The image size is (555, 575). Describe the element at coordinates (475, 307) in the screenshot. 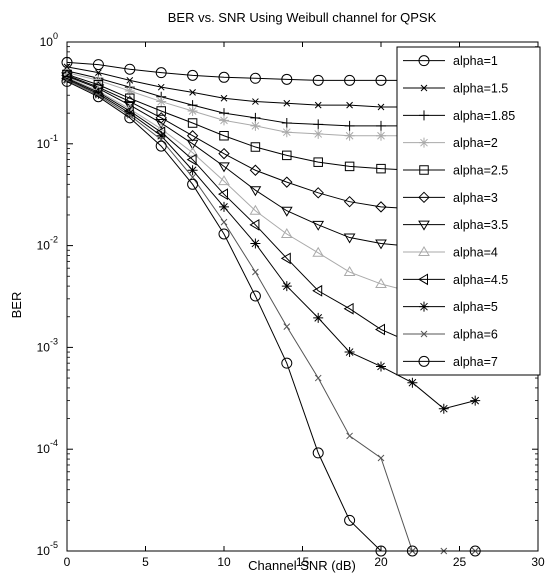

I see `legend-label: alpha=5` at that location.